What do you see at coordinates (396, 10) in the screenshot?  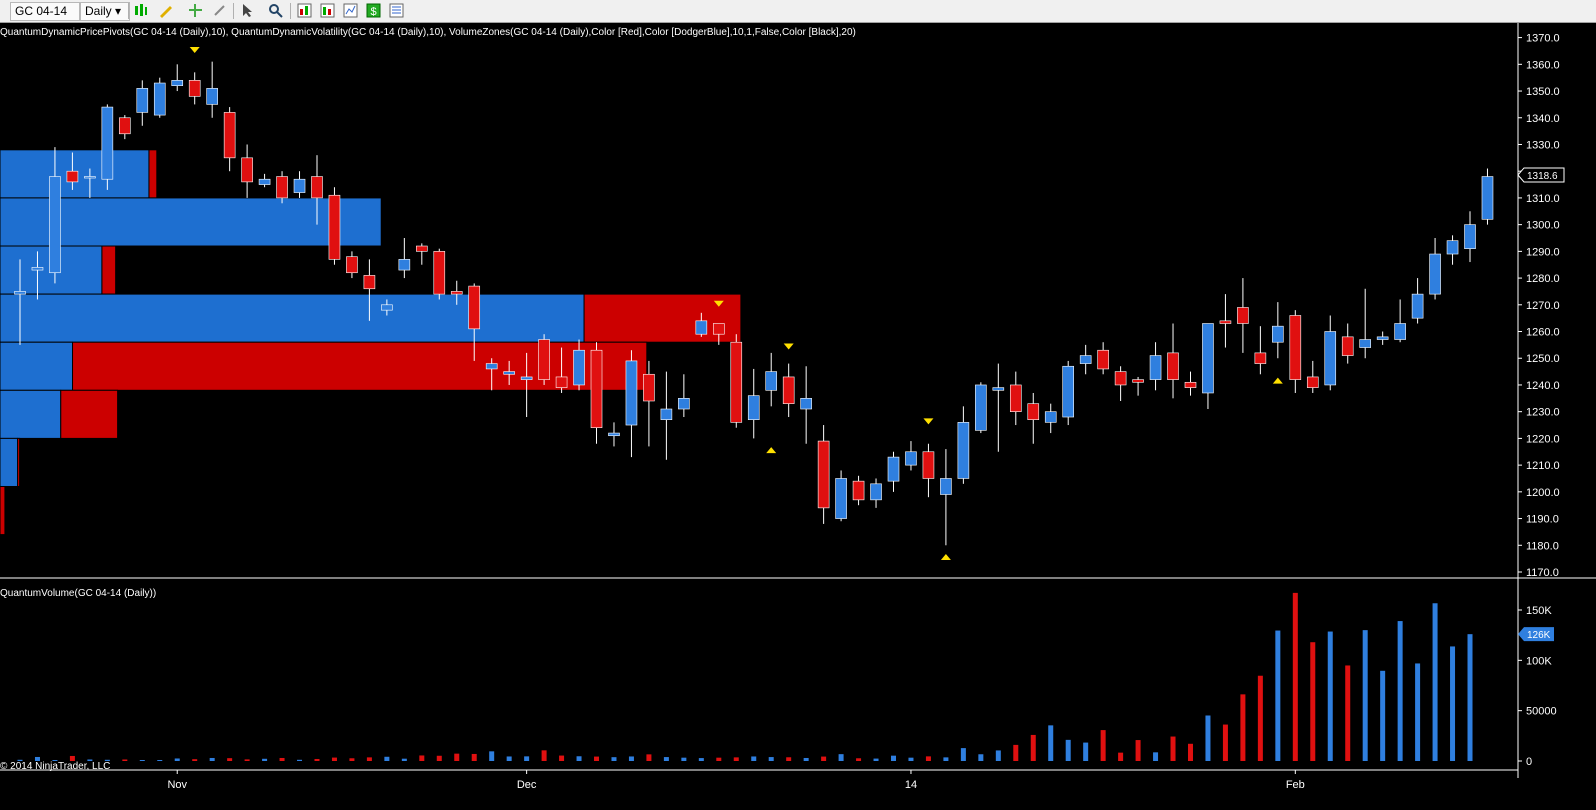 I see `template-icon` at bounding box center [396, 10].